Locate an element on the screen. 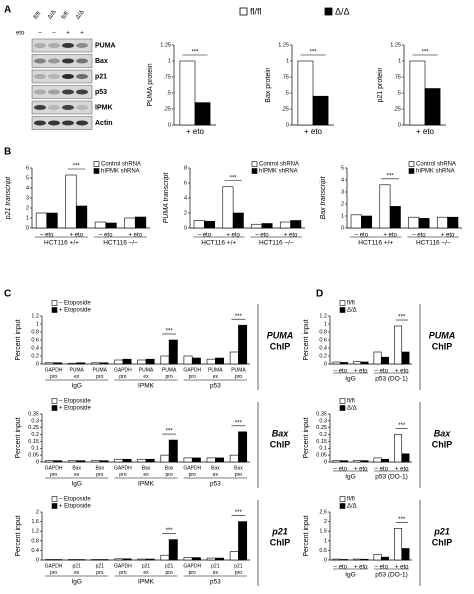 The image size is (474, 594). y-tick-label: 1 is located at coordinates (399, 61).